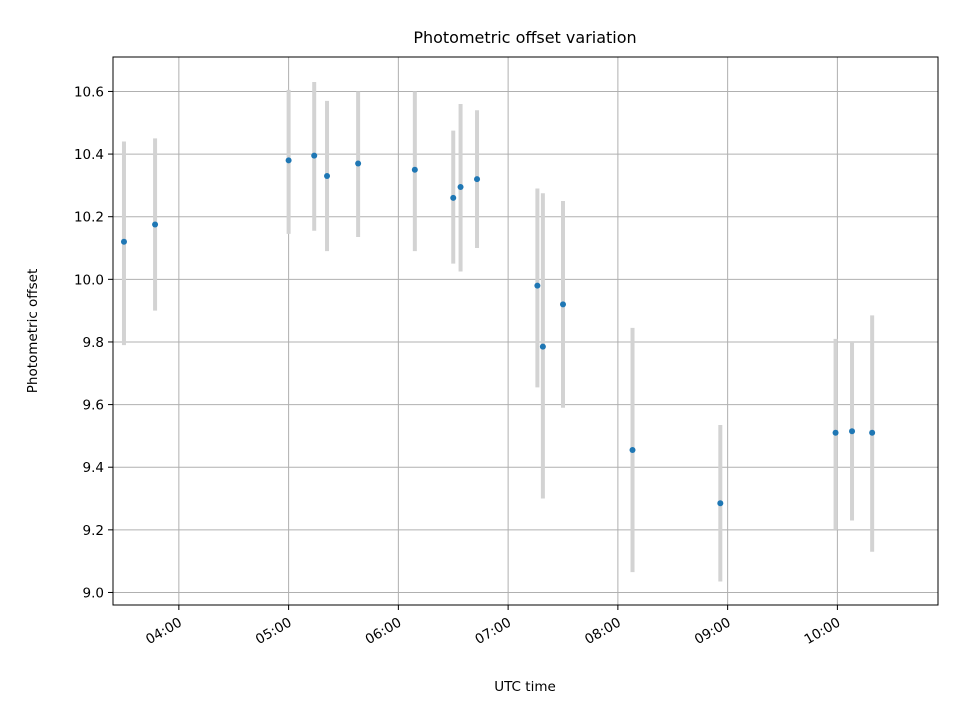 Image resolution: width=960 pixels, height=720 pixels. Describe the element at coordinates (603, 631) in the screenshot. I see `x-tick-label: 08:00` at that location.